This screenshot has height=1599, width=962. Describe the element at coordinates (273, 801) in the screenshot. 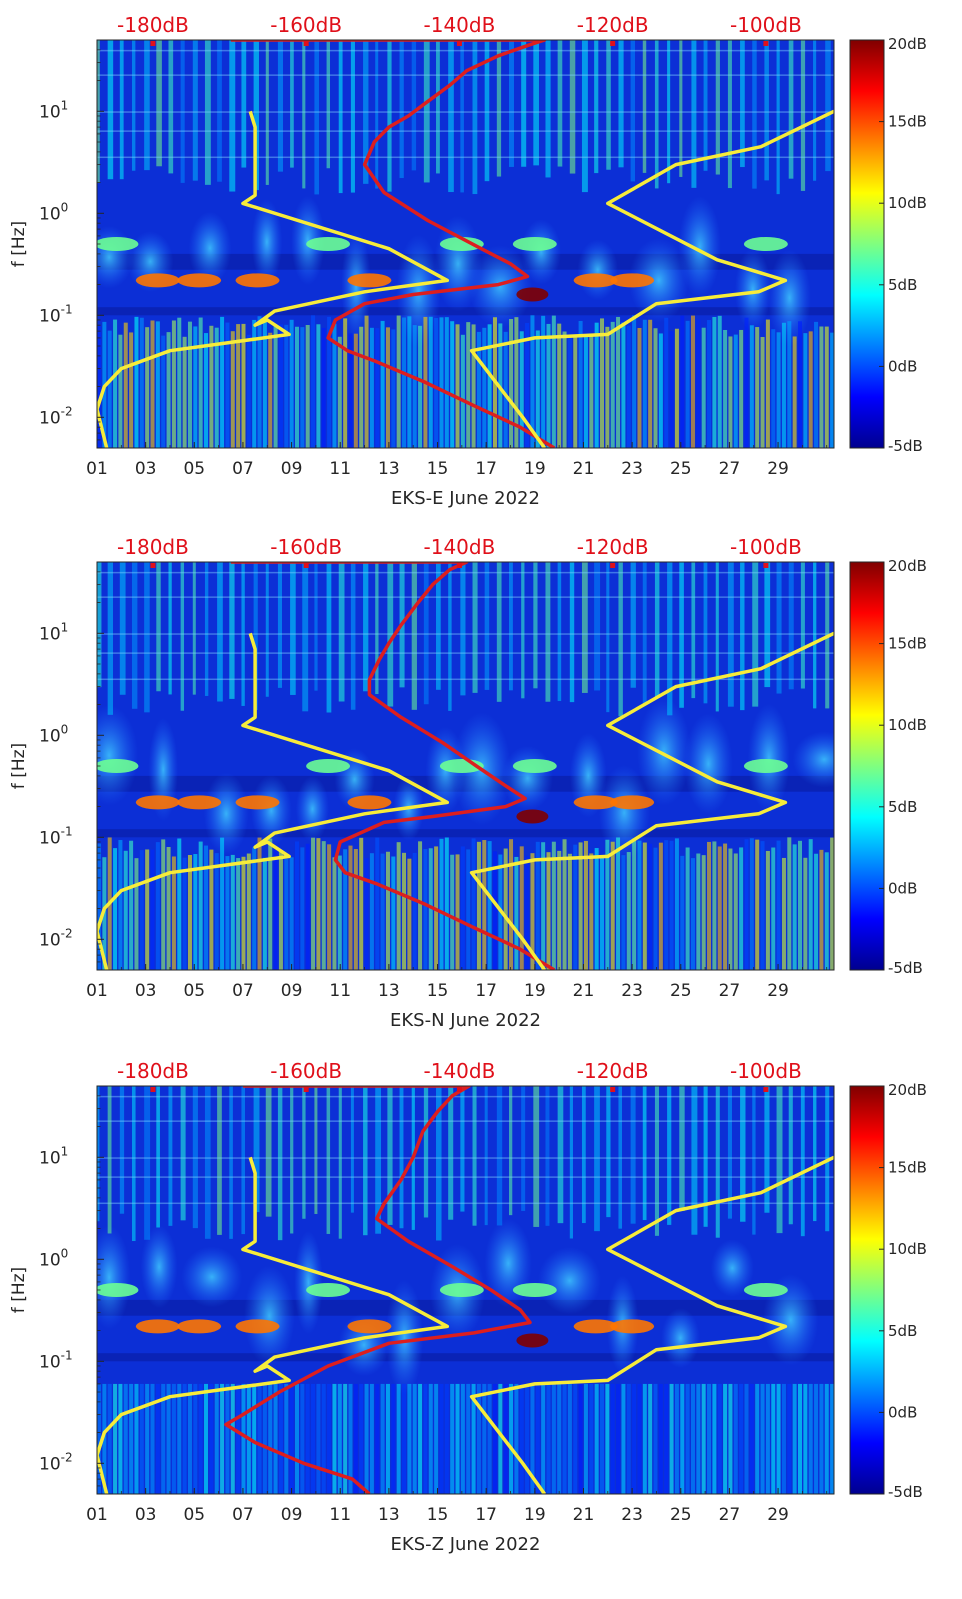

I see `reference-curve` at that location.